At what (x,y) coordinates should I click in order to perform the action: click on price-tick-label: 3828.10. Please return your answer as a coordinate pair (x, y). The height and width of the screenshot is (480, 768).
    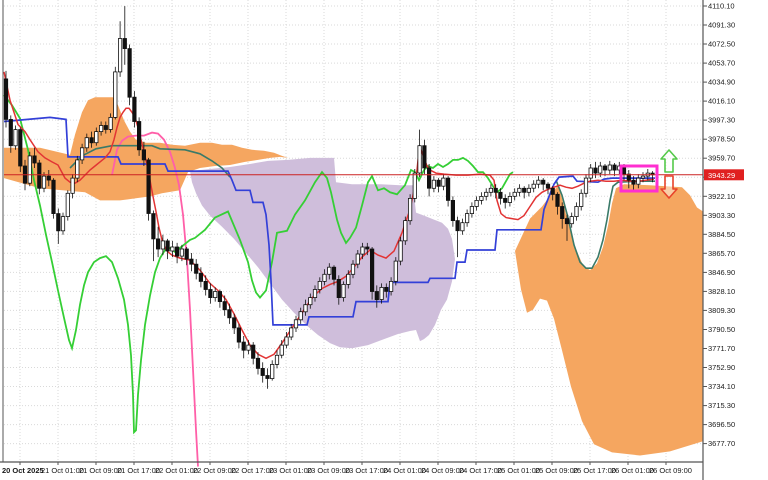
    Looking at the image, I should click on (721, 291).